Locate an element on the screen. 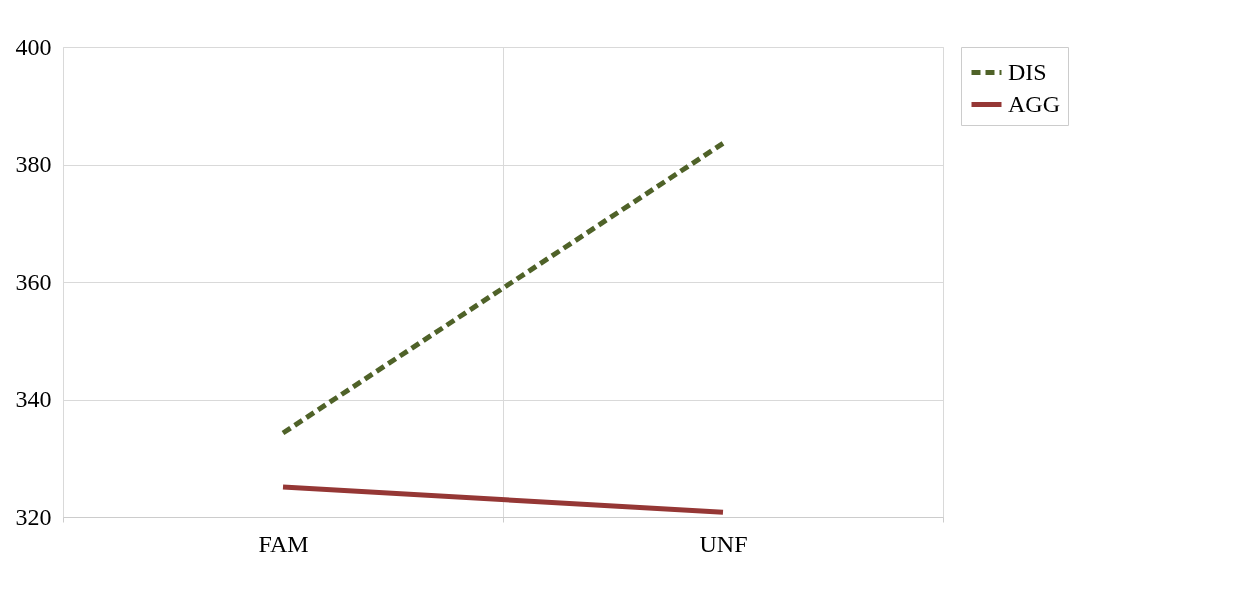 The height and width of the screenshot is (605, 1252). y-tick-label: 380 is located at coordinates (33, 164).